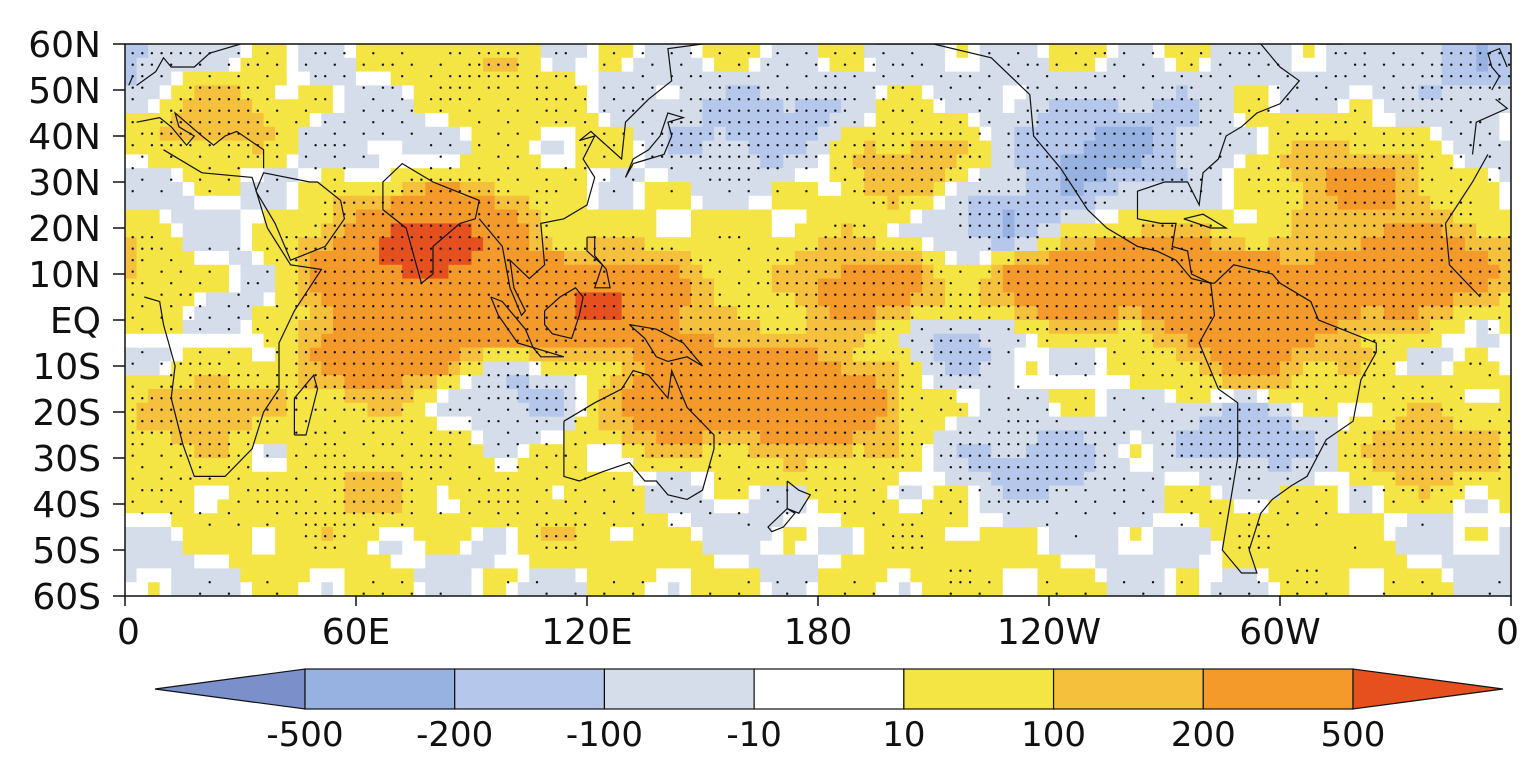 The width and height of the screenshot is (1536, 772). Describe the element at coordinates (1393, 53) in the screenshot. I see `stipple-dot` at that location.